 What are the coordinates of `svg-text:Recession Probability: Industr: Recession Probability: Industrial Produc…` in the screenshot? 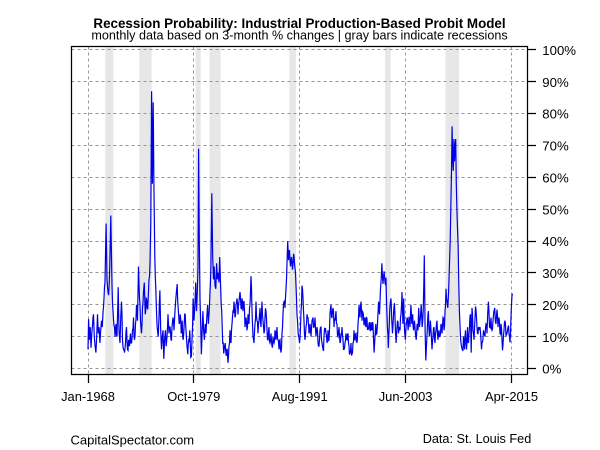 It's located at (299, 23).